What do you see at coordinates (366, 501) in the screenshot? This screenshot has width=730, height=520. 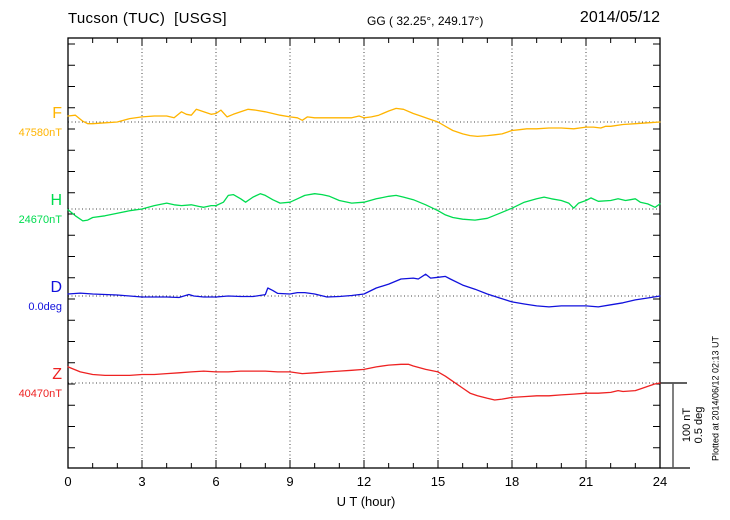 I see `x-axis-label: U T (hour)` at bounding box center [366, 501].